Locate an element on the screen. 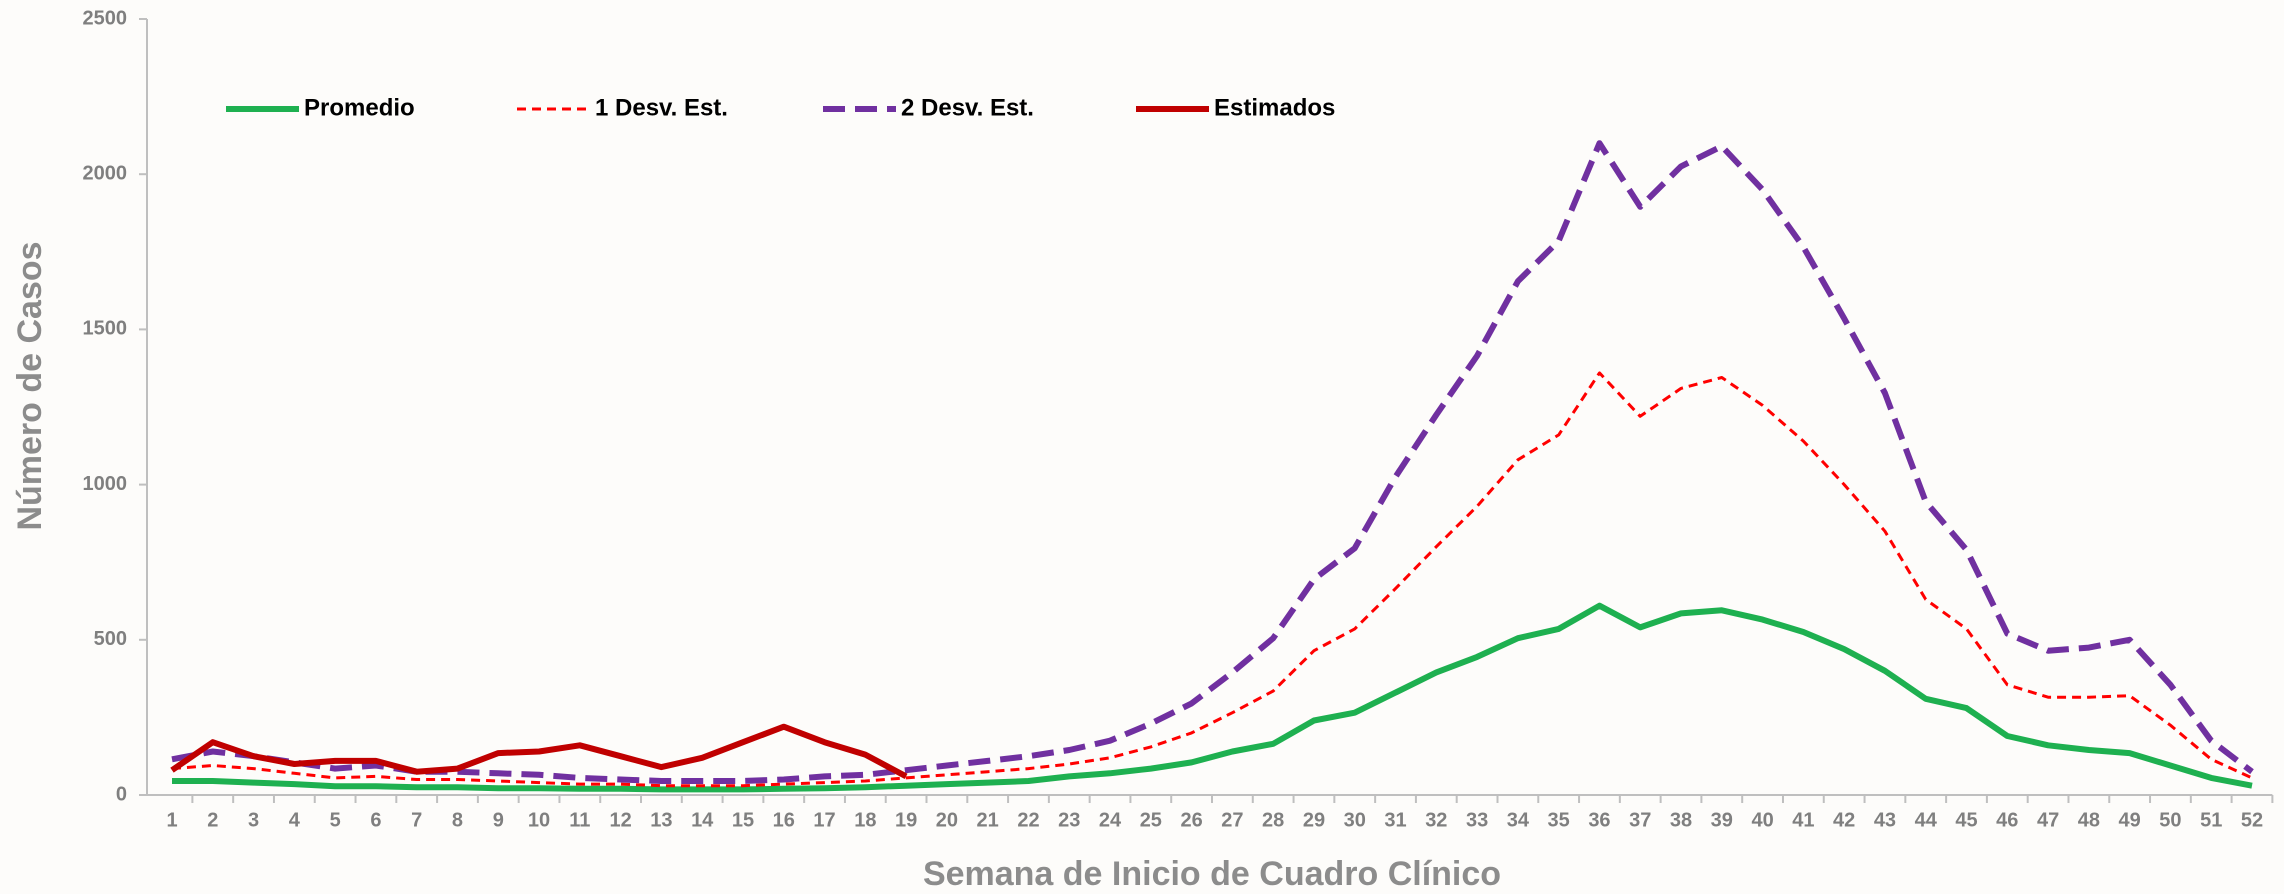 This screenshot has width=2284, height=894. x-tick-label: 29 is located at coordinates (1314, 820).